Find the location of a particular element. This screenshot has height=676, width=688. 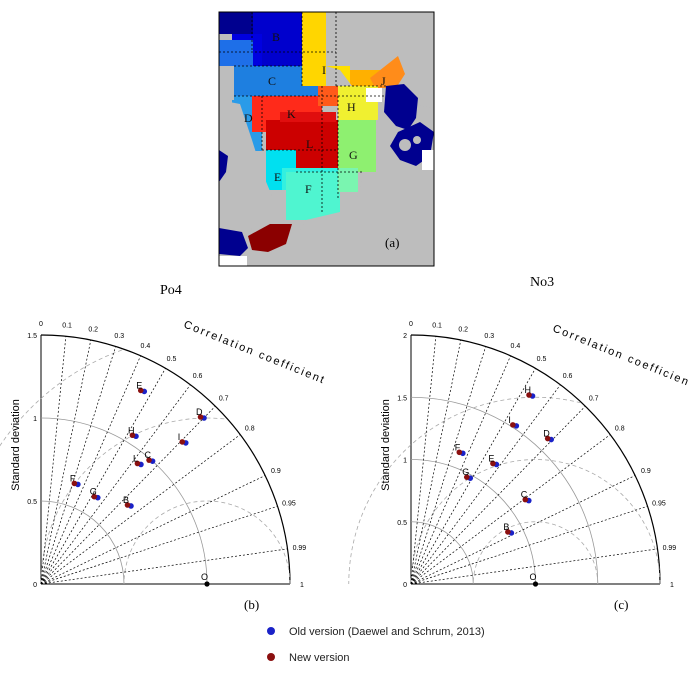

point-new-i is located at coordinates (513, 425).